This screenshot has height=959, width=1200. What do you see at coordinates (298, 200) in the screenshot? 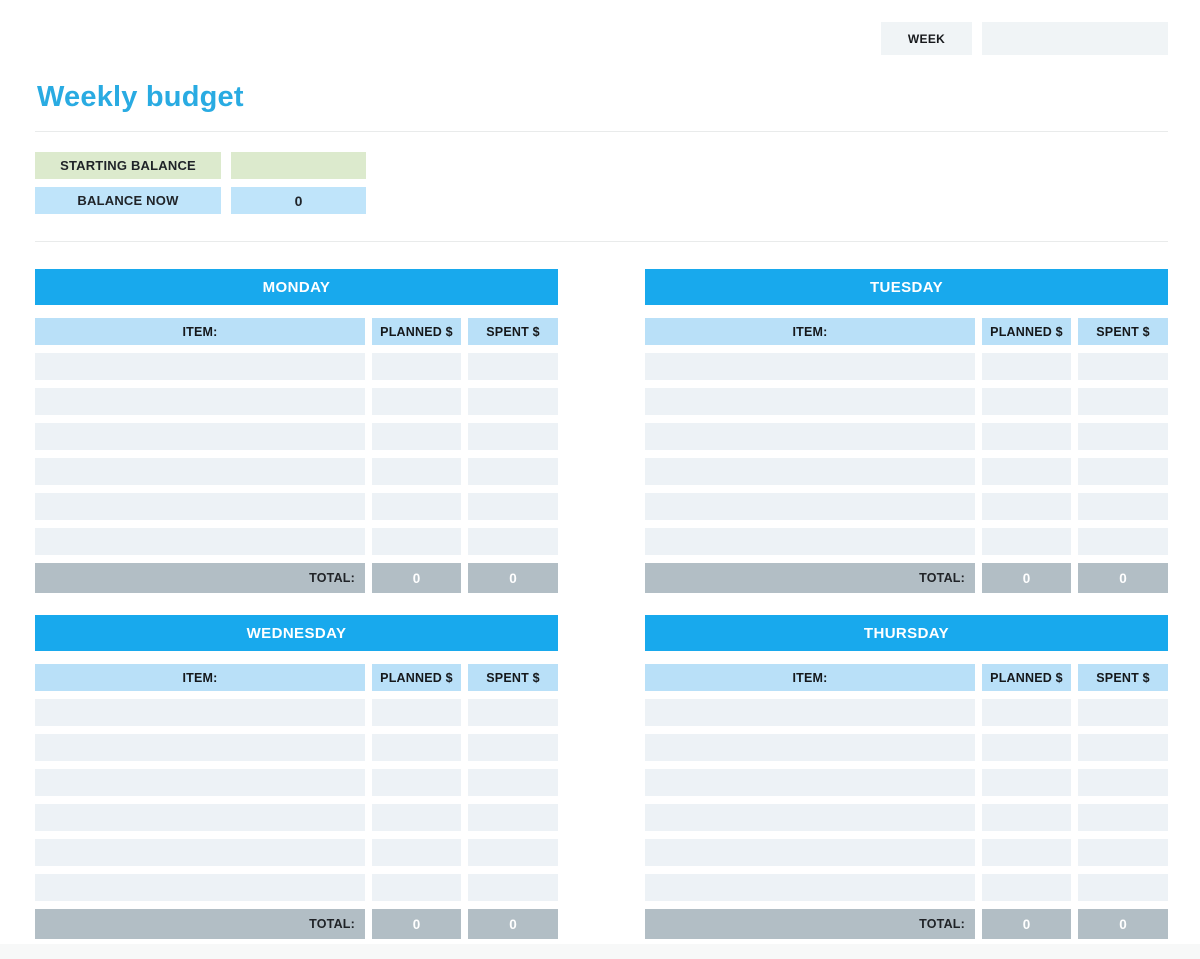
I see `balance-now-value: 0` at bounding box center [298, 200].